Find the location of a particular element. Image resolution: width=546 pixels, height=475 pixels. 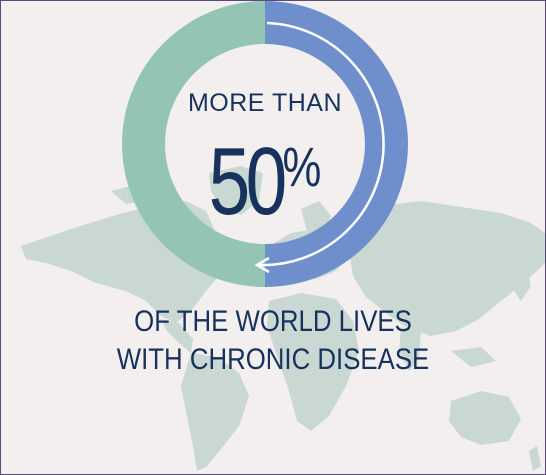

stat-value: 50% is located at coordinates (265, 174).